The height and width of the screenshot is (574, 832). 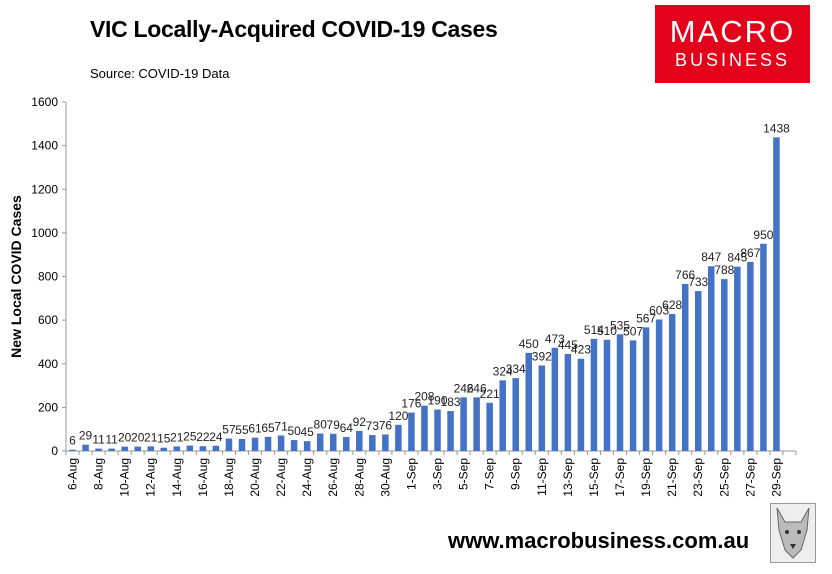 What do you see at coordinates (54, 451) in the screenshot?
I see `y-tick-label: 0` at bounding box center [54, 451].